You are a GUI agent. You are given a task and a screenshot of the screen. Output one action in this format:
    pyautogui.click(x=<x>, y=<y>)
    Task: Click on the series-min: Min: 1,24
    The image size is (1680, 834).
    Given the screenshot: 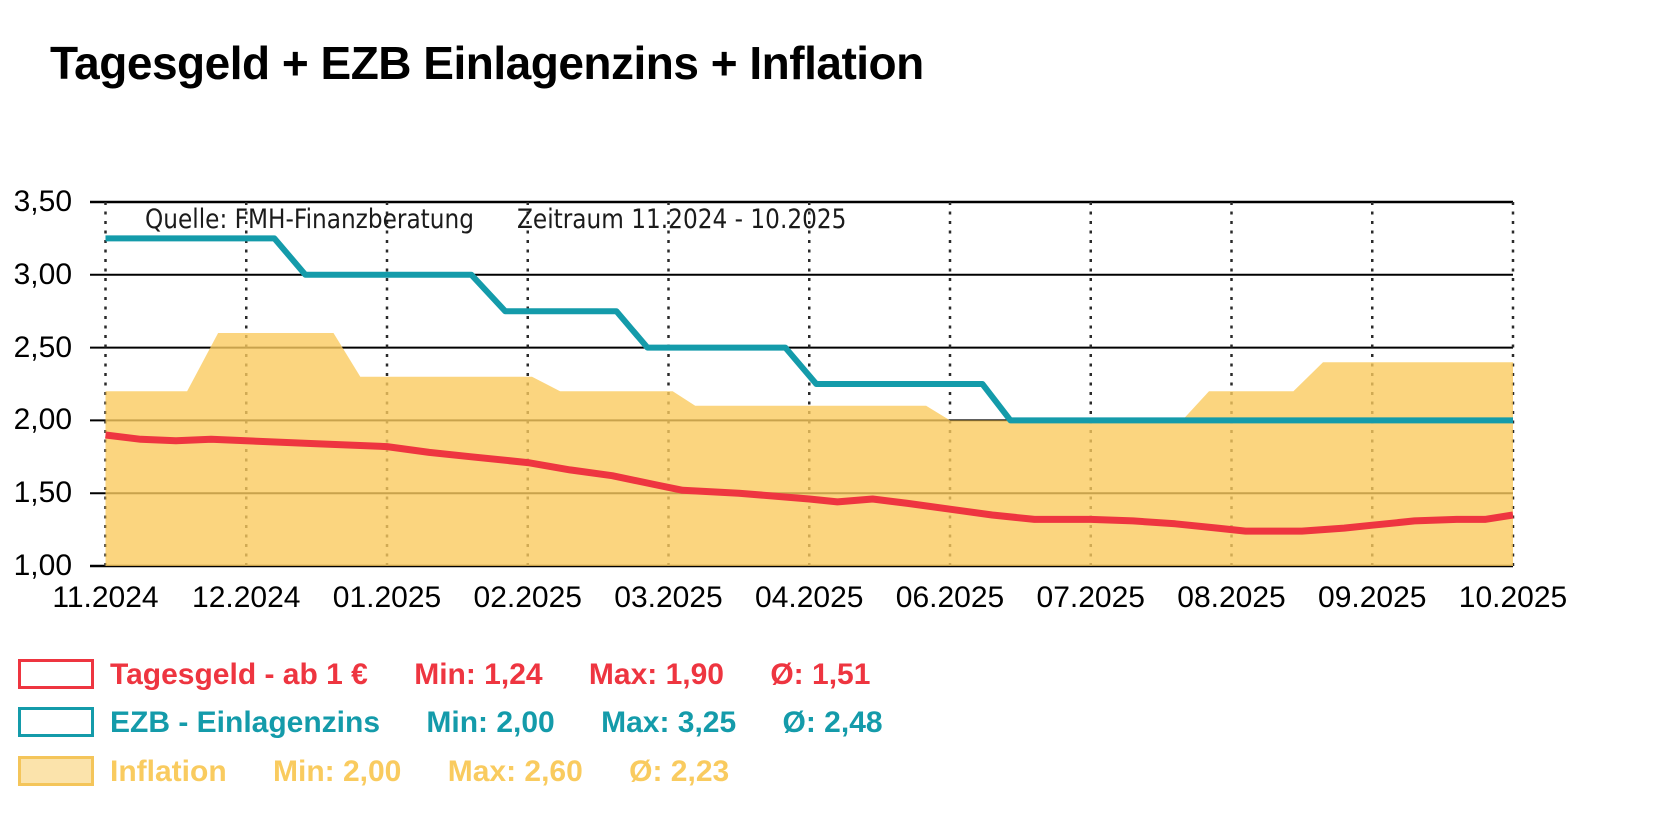 What is the action you would take?
    pyautogui.click(x=478, y=674)
    